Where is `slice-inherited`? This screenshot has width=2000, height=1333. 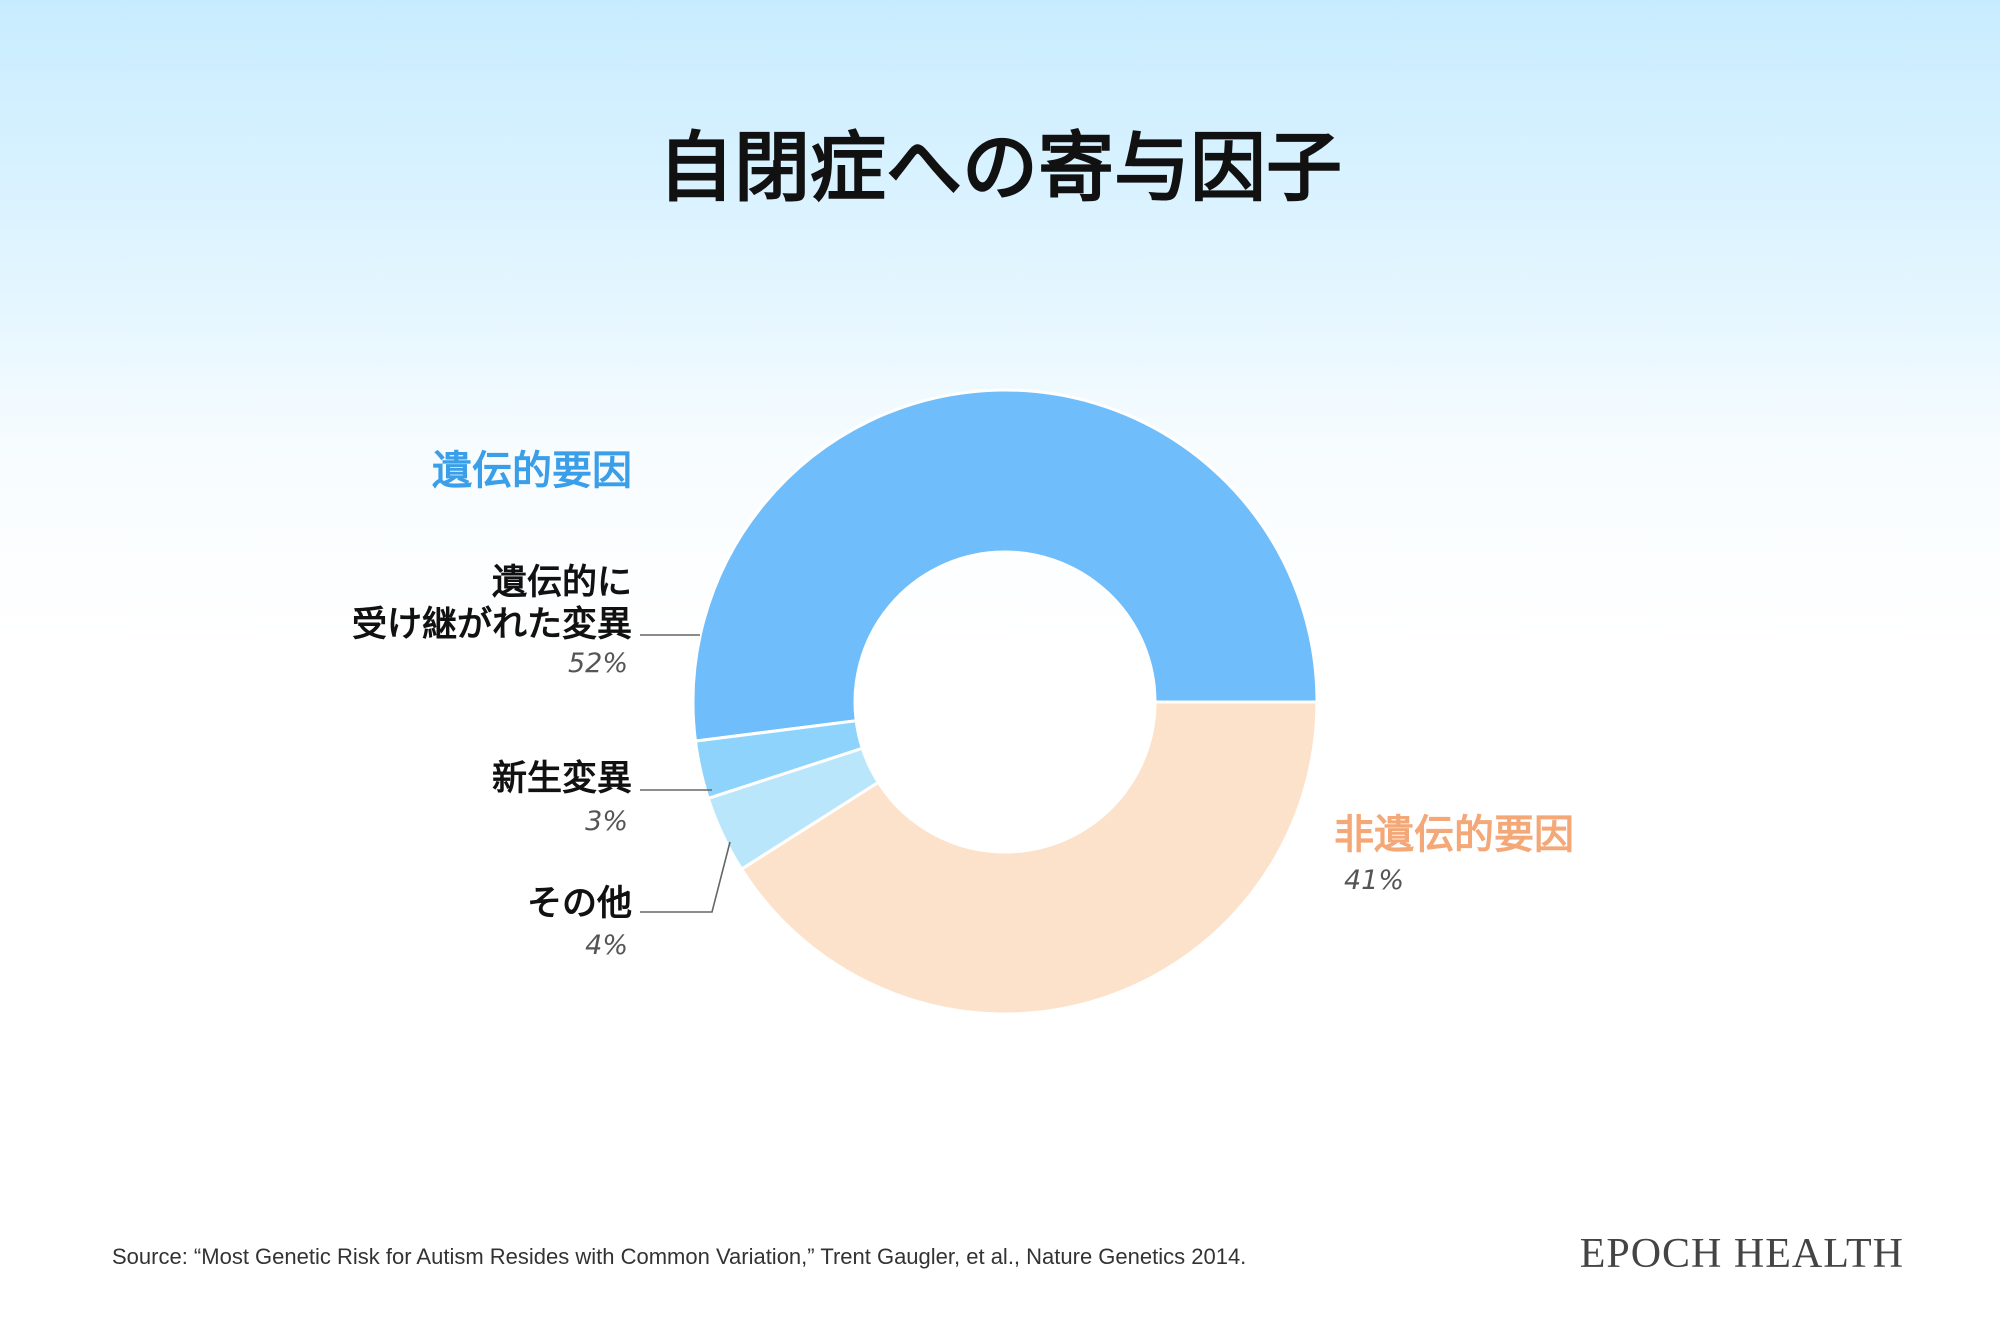
slice-inherited is located at coordinates (1005, 565).